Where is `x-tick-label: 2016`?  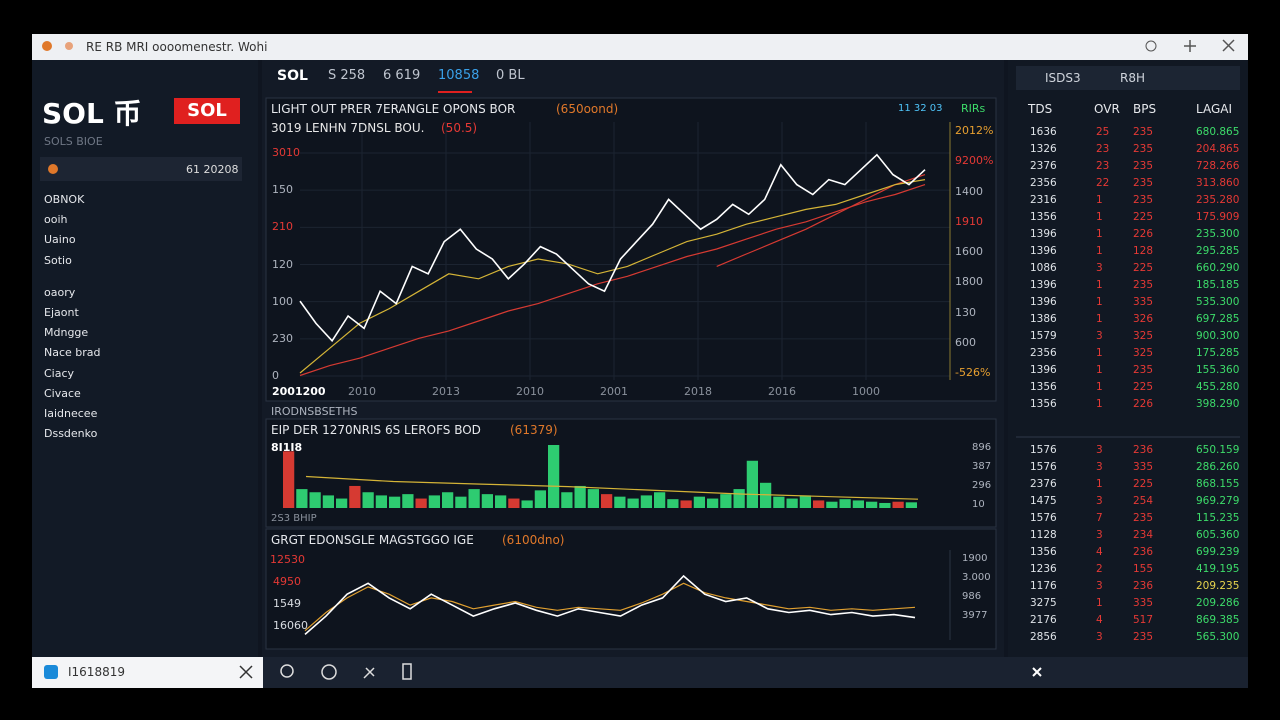
x-tick-label: 2016 is located at coordinates (782, 391).